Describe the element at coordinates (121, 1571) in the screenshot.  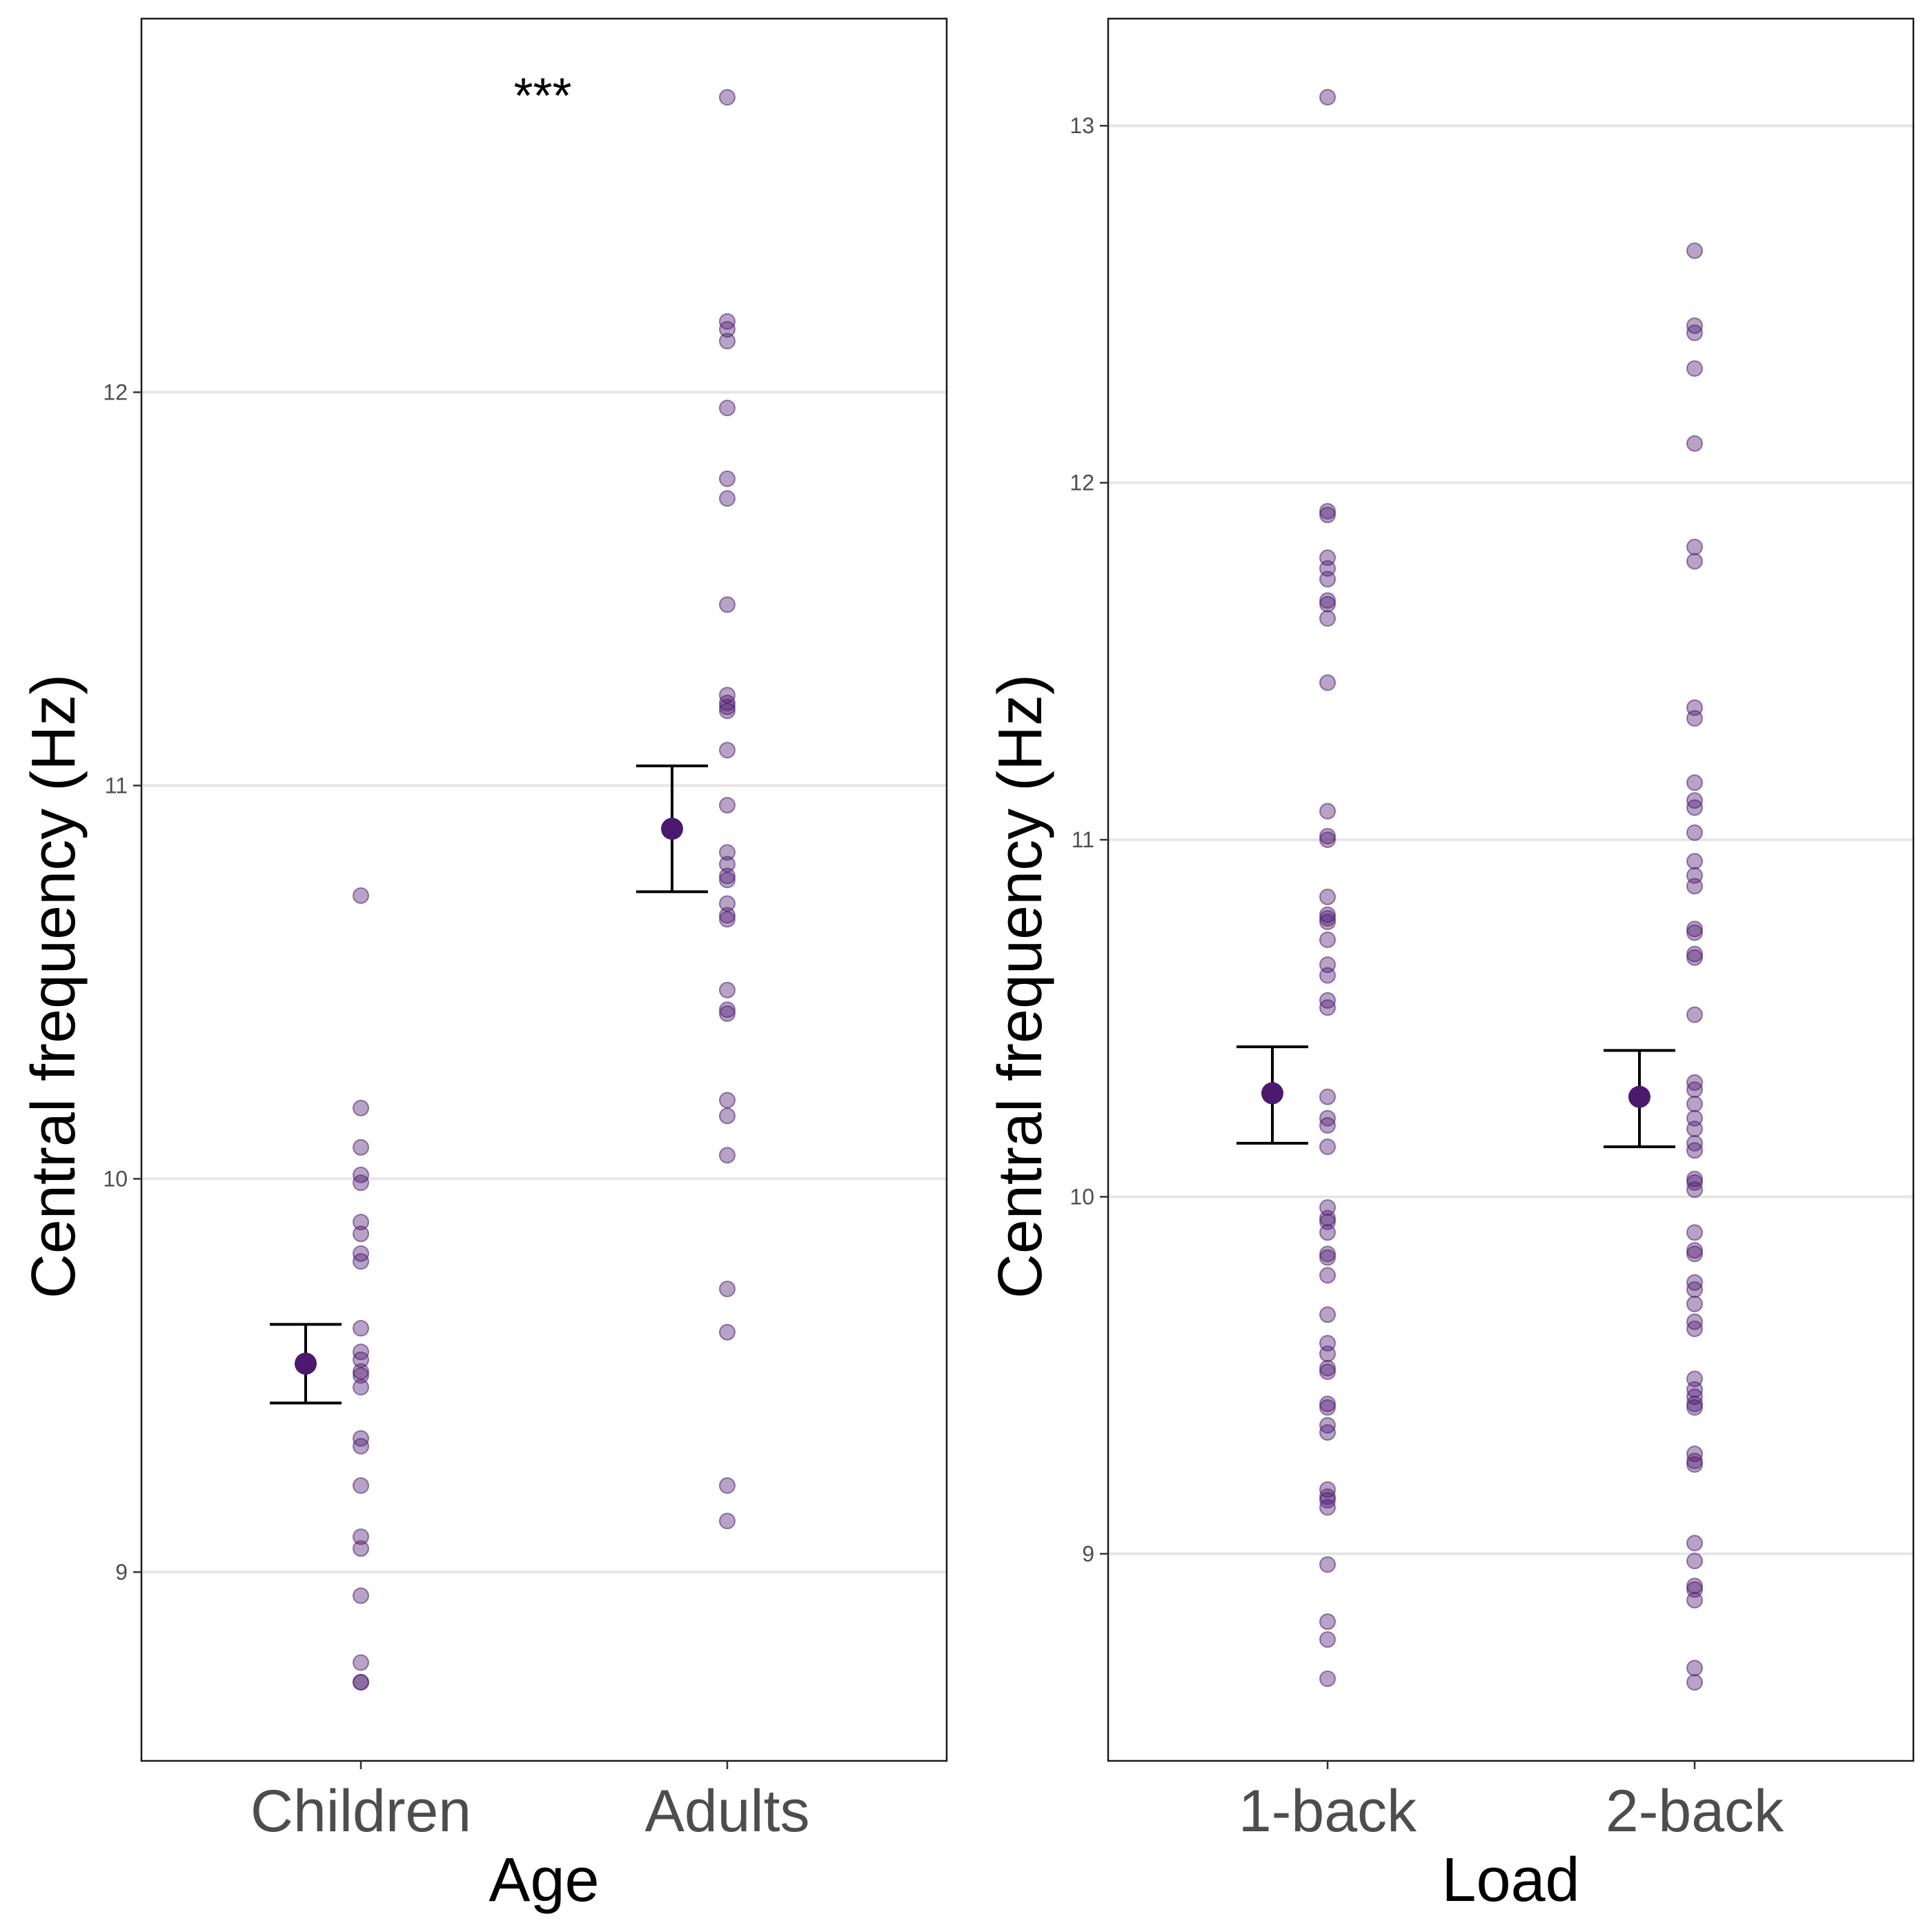
I see `y-tick-label: 9` at that location.